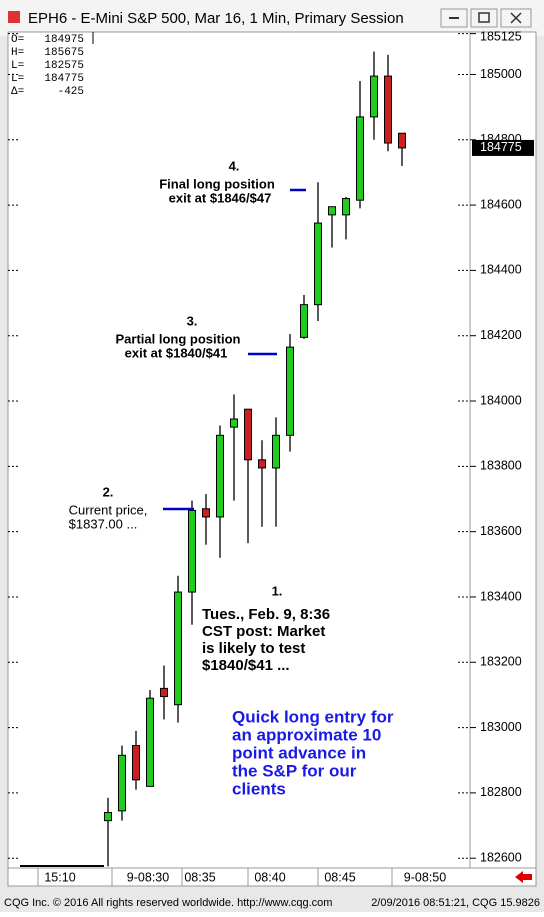  I want to click on annotation-text: Partial long position, so click(178, 338).